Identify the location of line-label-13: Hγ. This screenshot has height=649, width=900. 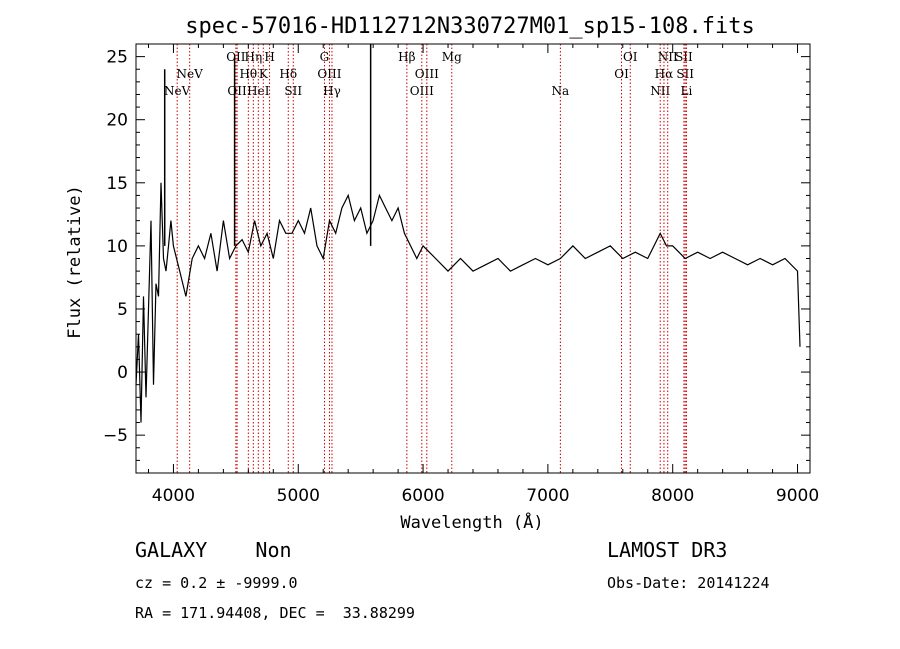
(332, 91).